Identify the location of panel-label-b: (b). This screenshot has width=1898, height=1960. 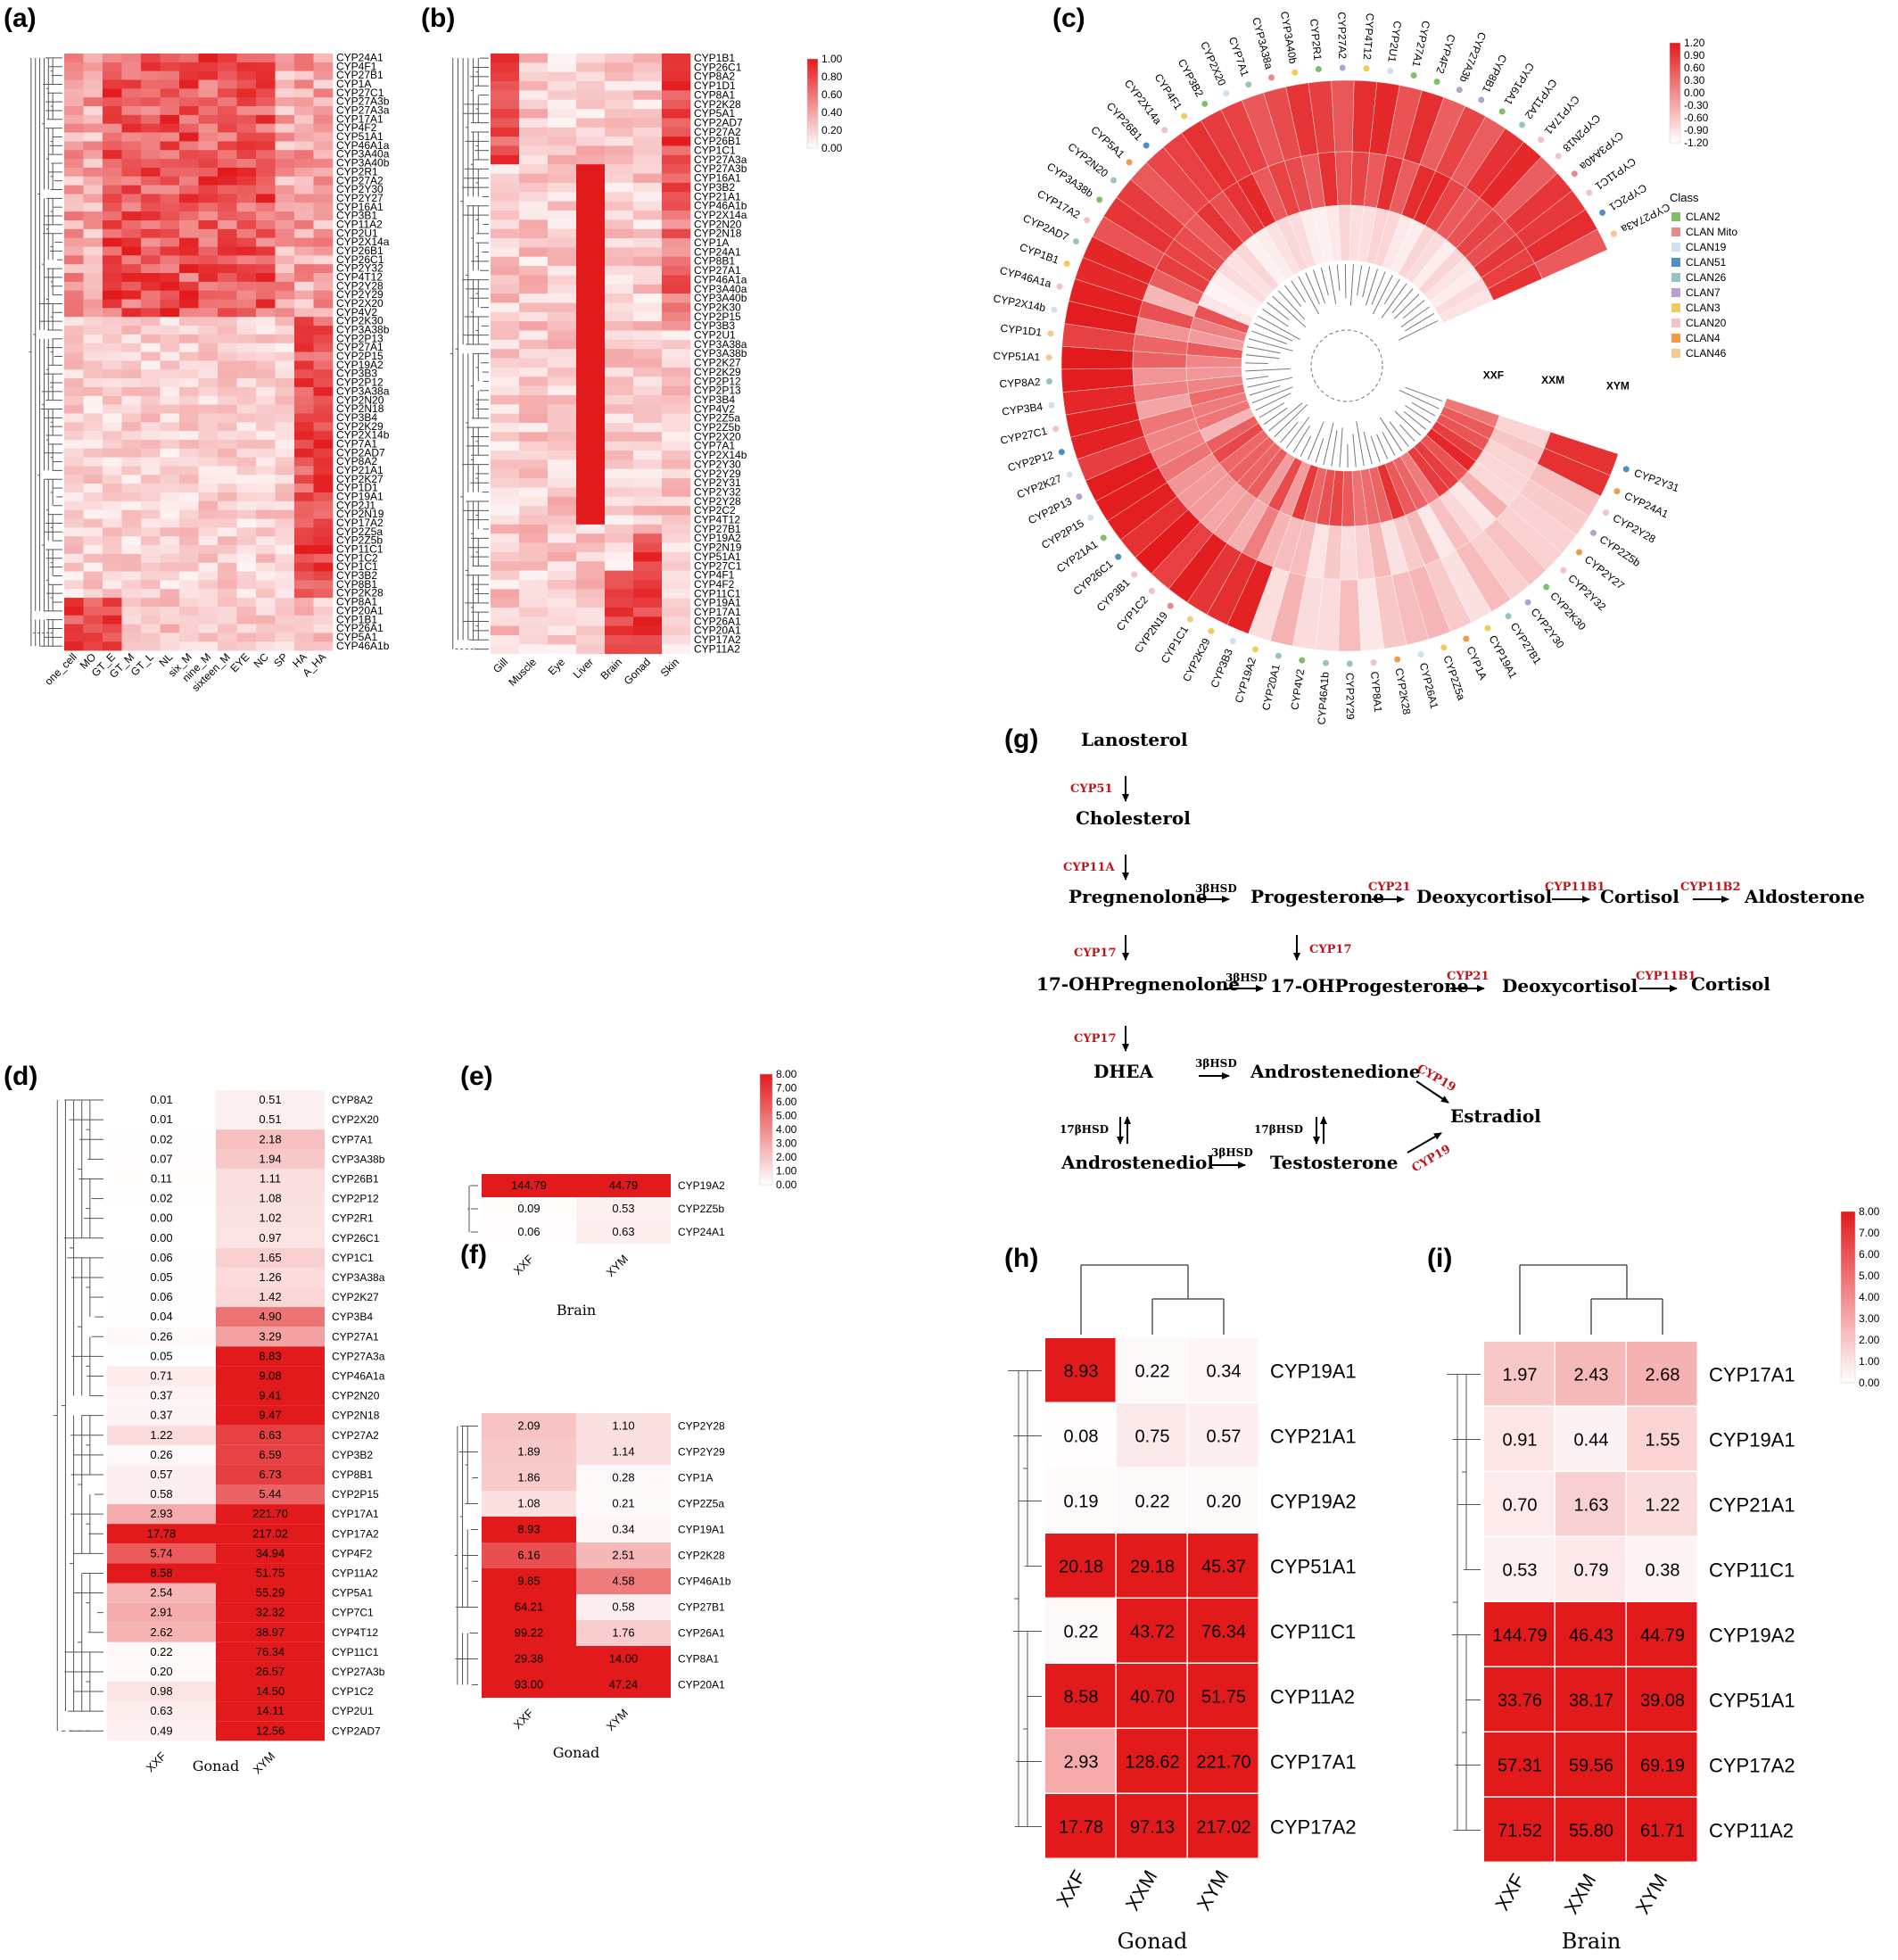
(438, 18).